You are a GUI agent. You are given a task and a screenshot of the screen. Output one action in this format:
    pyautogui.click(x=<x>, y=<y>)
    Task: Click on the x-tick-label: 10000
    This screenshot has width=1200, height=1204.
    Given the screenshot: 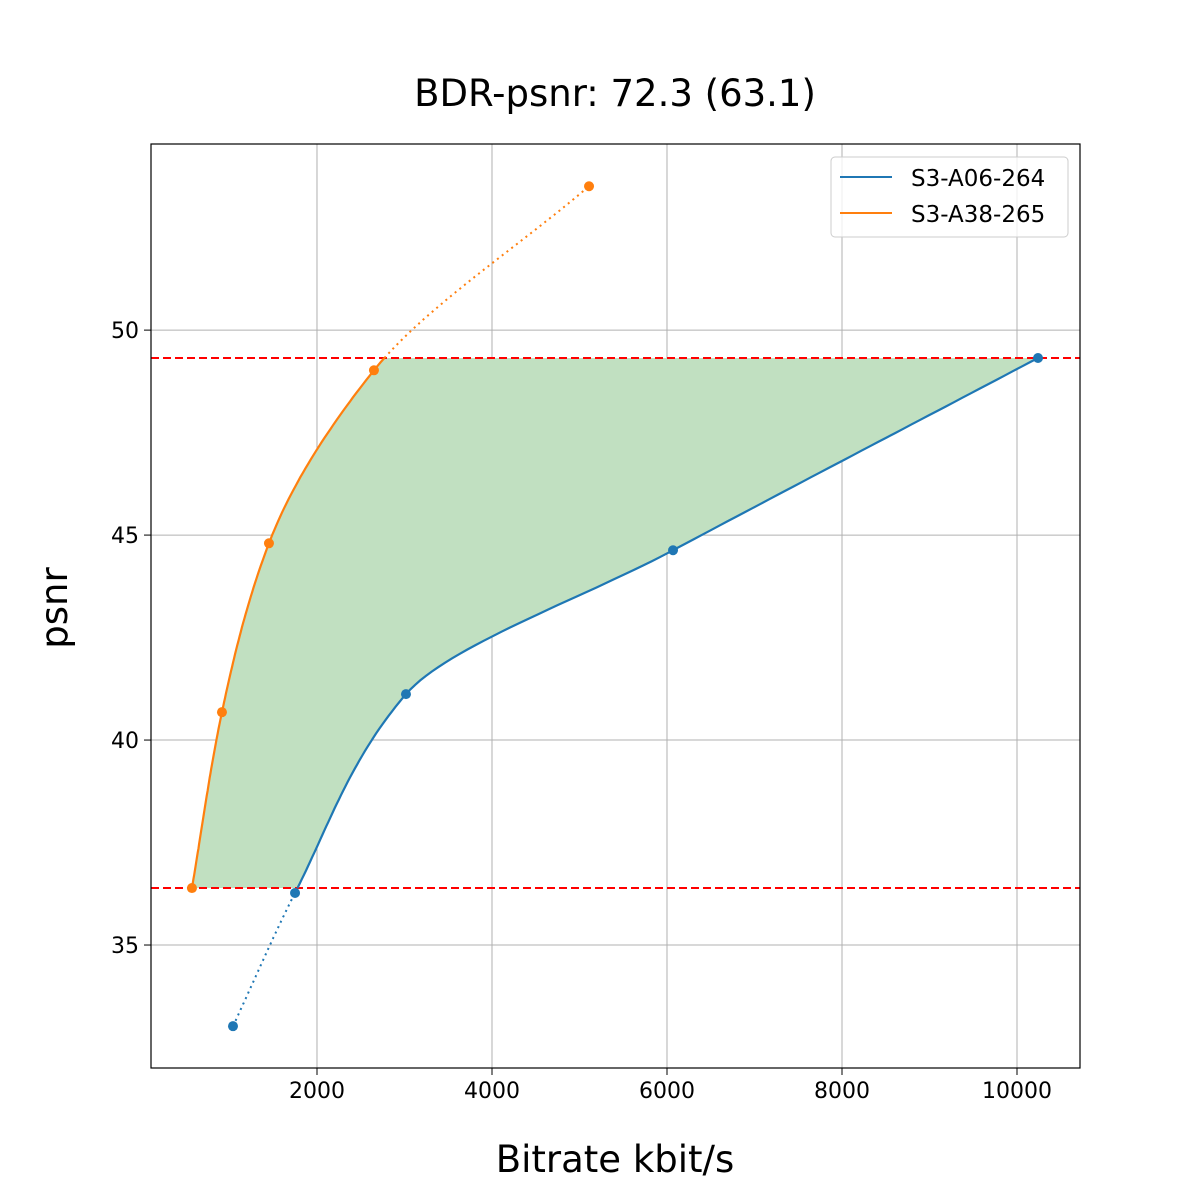 What is the action you would take?
    pyautogui.click(x=1017, y=1091)
    